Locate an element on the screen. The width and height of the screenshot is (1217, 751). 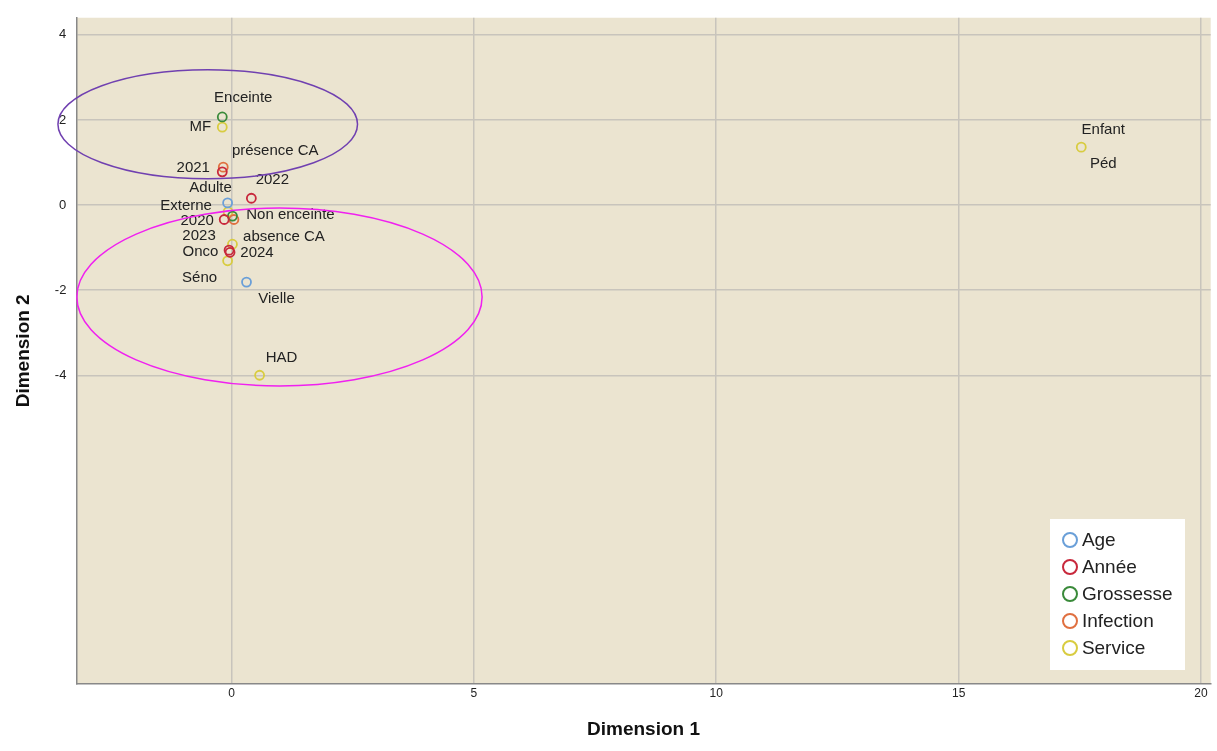
x-tick-label: 0 is located at coordinates (232, 693).